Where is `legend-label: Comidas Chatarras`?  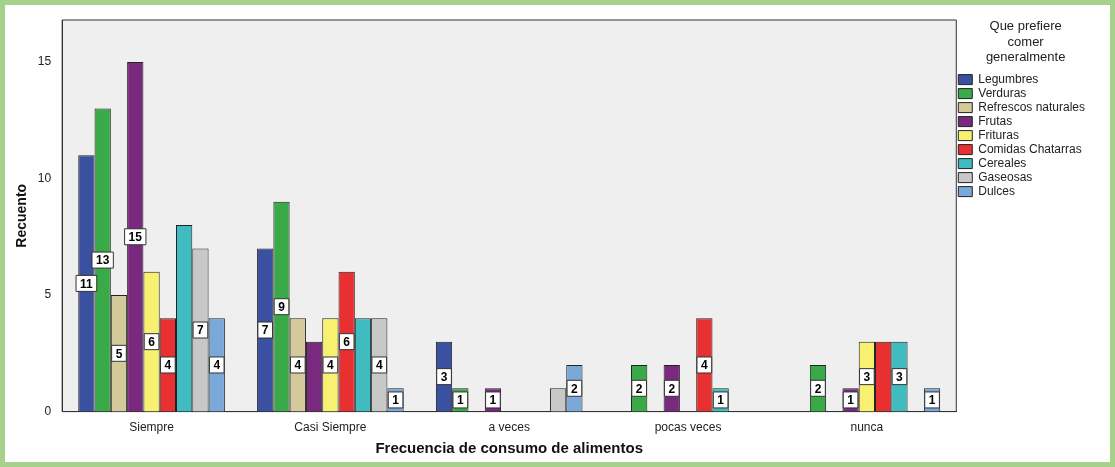
legend-label: Comidas Chatarras is located at coordinates (1030, 148).